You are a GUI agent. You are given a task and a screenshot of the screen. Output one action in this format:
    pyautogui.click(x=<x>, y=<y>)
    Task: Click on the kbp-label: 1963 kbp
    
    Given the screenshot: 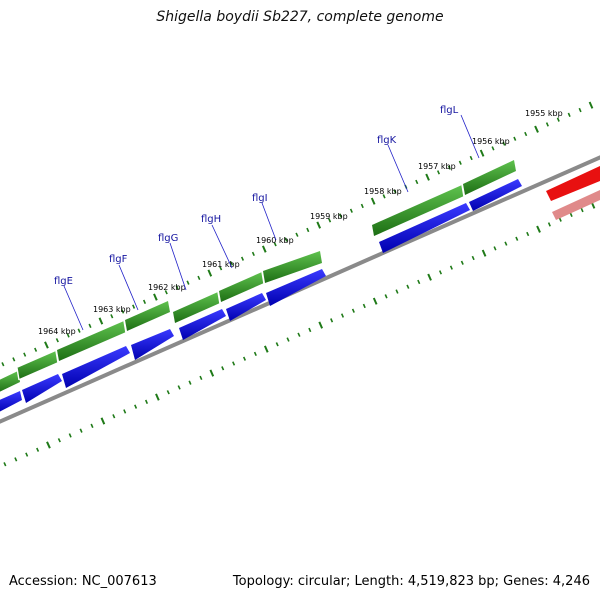 What is the action you would take?
    pyautogui.click(x=112, y=309)
    